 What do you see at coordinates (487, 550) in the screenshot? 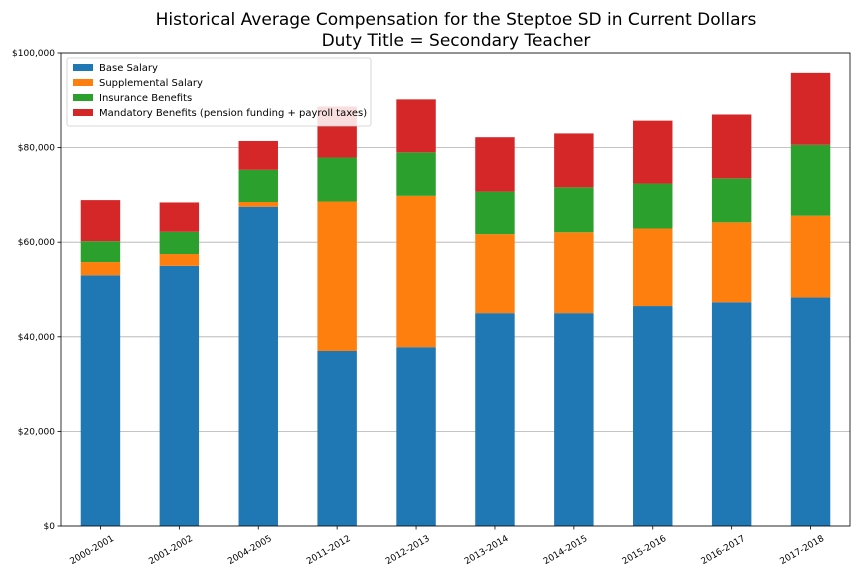
I see `x-tick-label: 2013-2014` at bounding box center [487, 550].